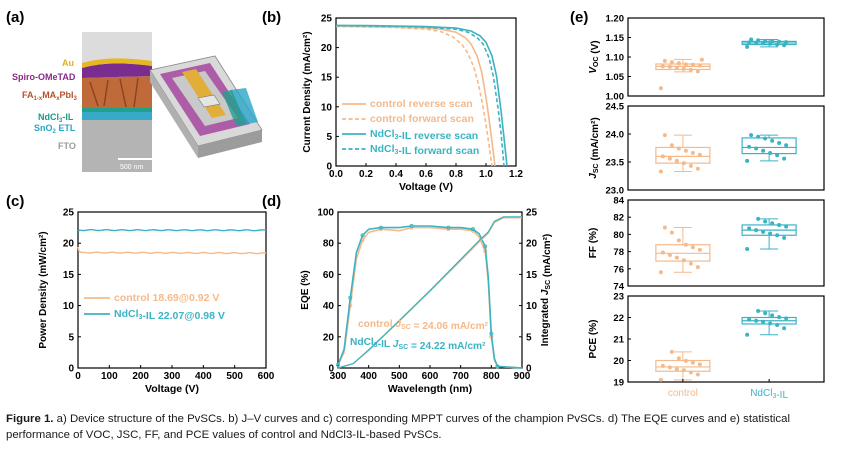  I want to click on x-tick-label: 0.6, so click(426, 174).